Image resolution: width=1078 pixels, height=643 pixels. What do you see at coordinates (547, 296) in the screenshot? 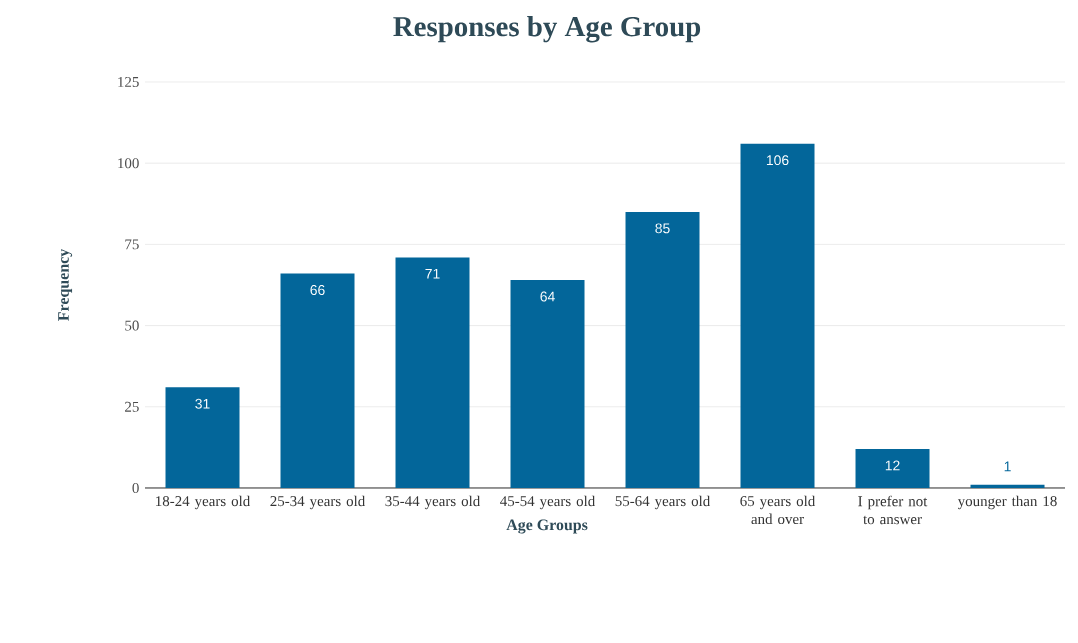
I see `data-label: 64` at bounding box center [547, 296].